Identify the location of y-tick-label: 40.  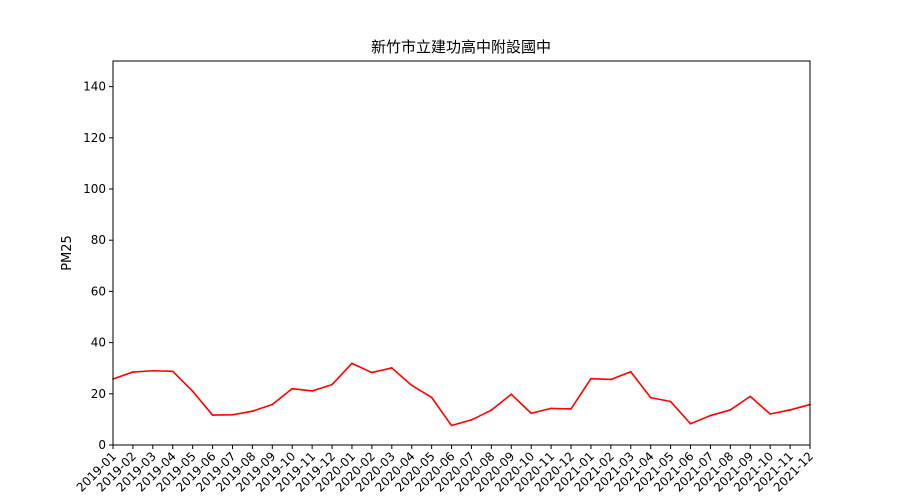
(98, 343).